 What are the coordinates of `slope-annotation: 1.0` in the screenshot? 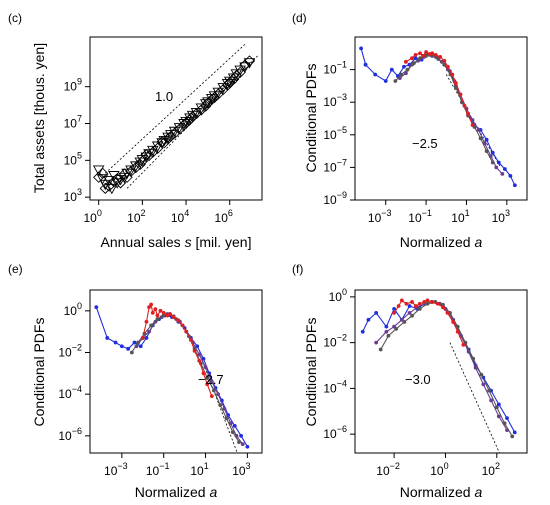 It's located at (164, 96).